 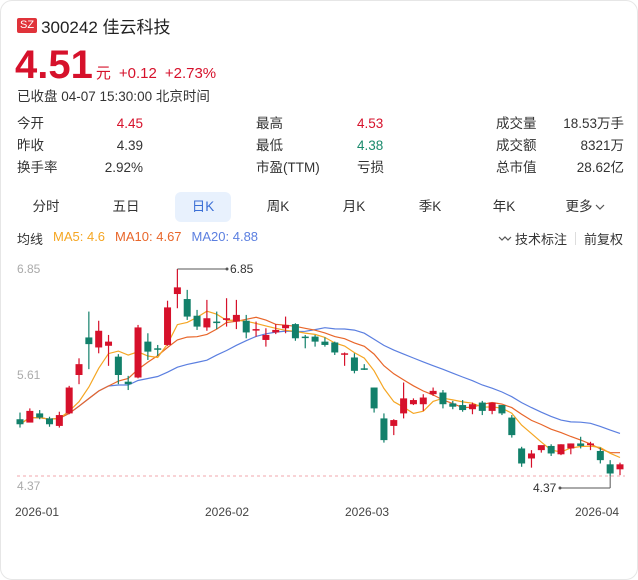 What do you see at coordinates (516, 145) in the screenshot?
I see `stat-label-amount: 成交额` at bounding box center [516, 145].